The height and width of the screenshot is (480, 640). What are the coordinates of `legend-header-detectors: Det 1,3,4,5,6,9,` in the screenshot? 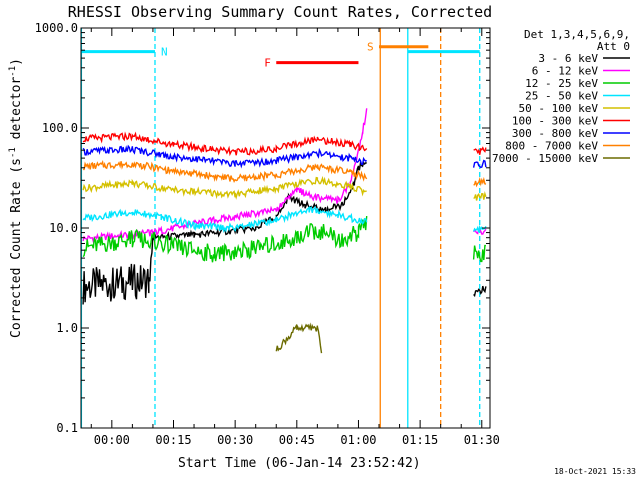 It's located at (577, 34).